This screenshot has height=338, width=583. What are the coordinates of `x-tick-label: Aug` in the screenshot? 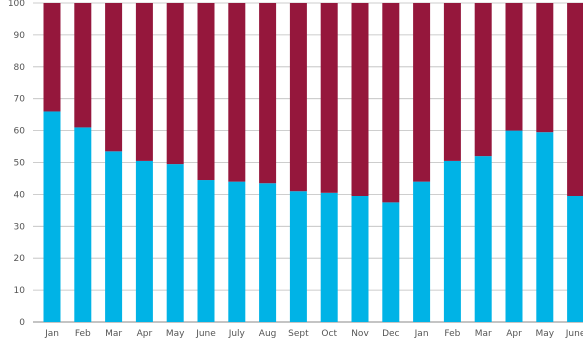 It's located at (268, 333).